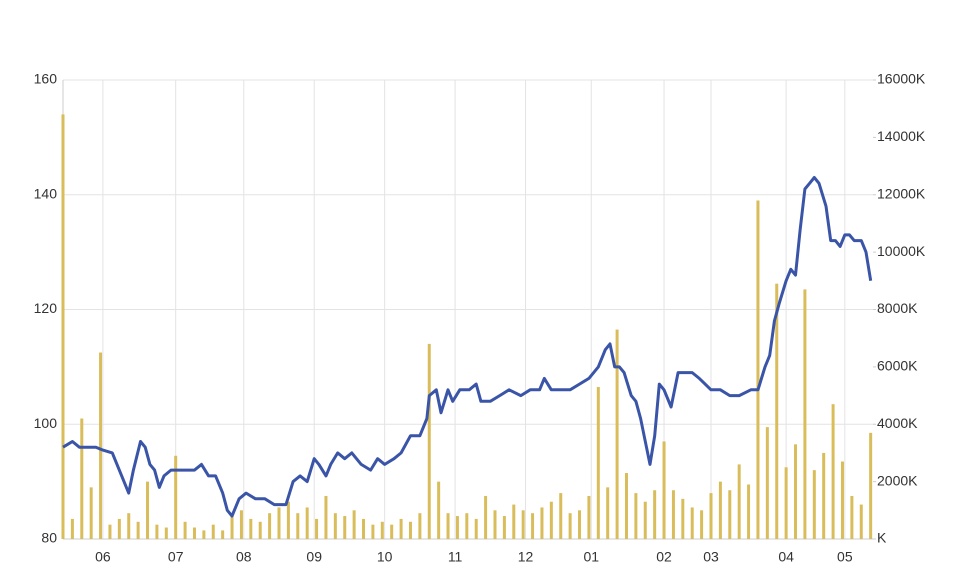 The image size is (960, 586). What do you see at coordinates (786, 557) in the screenshot?
I see `x-tick-label: 04` at bounding box center [786, 557].